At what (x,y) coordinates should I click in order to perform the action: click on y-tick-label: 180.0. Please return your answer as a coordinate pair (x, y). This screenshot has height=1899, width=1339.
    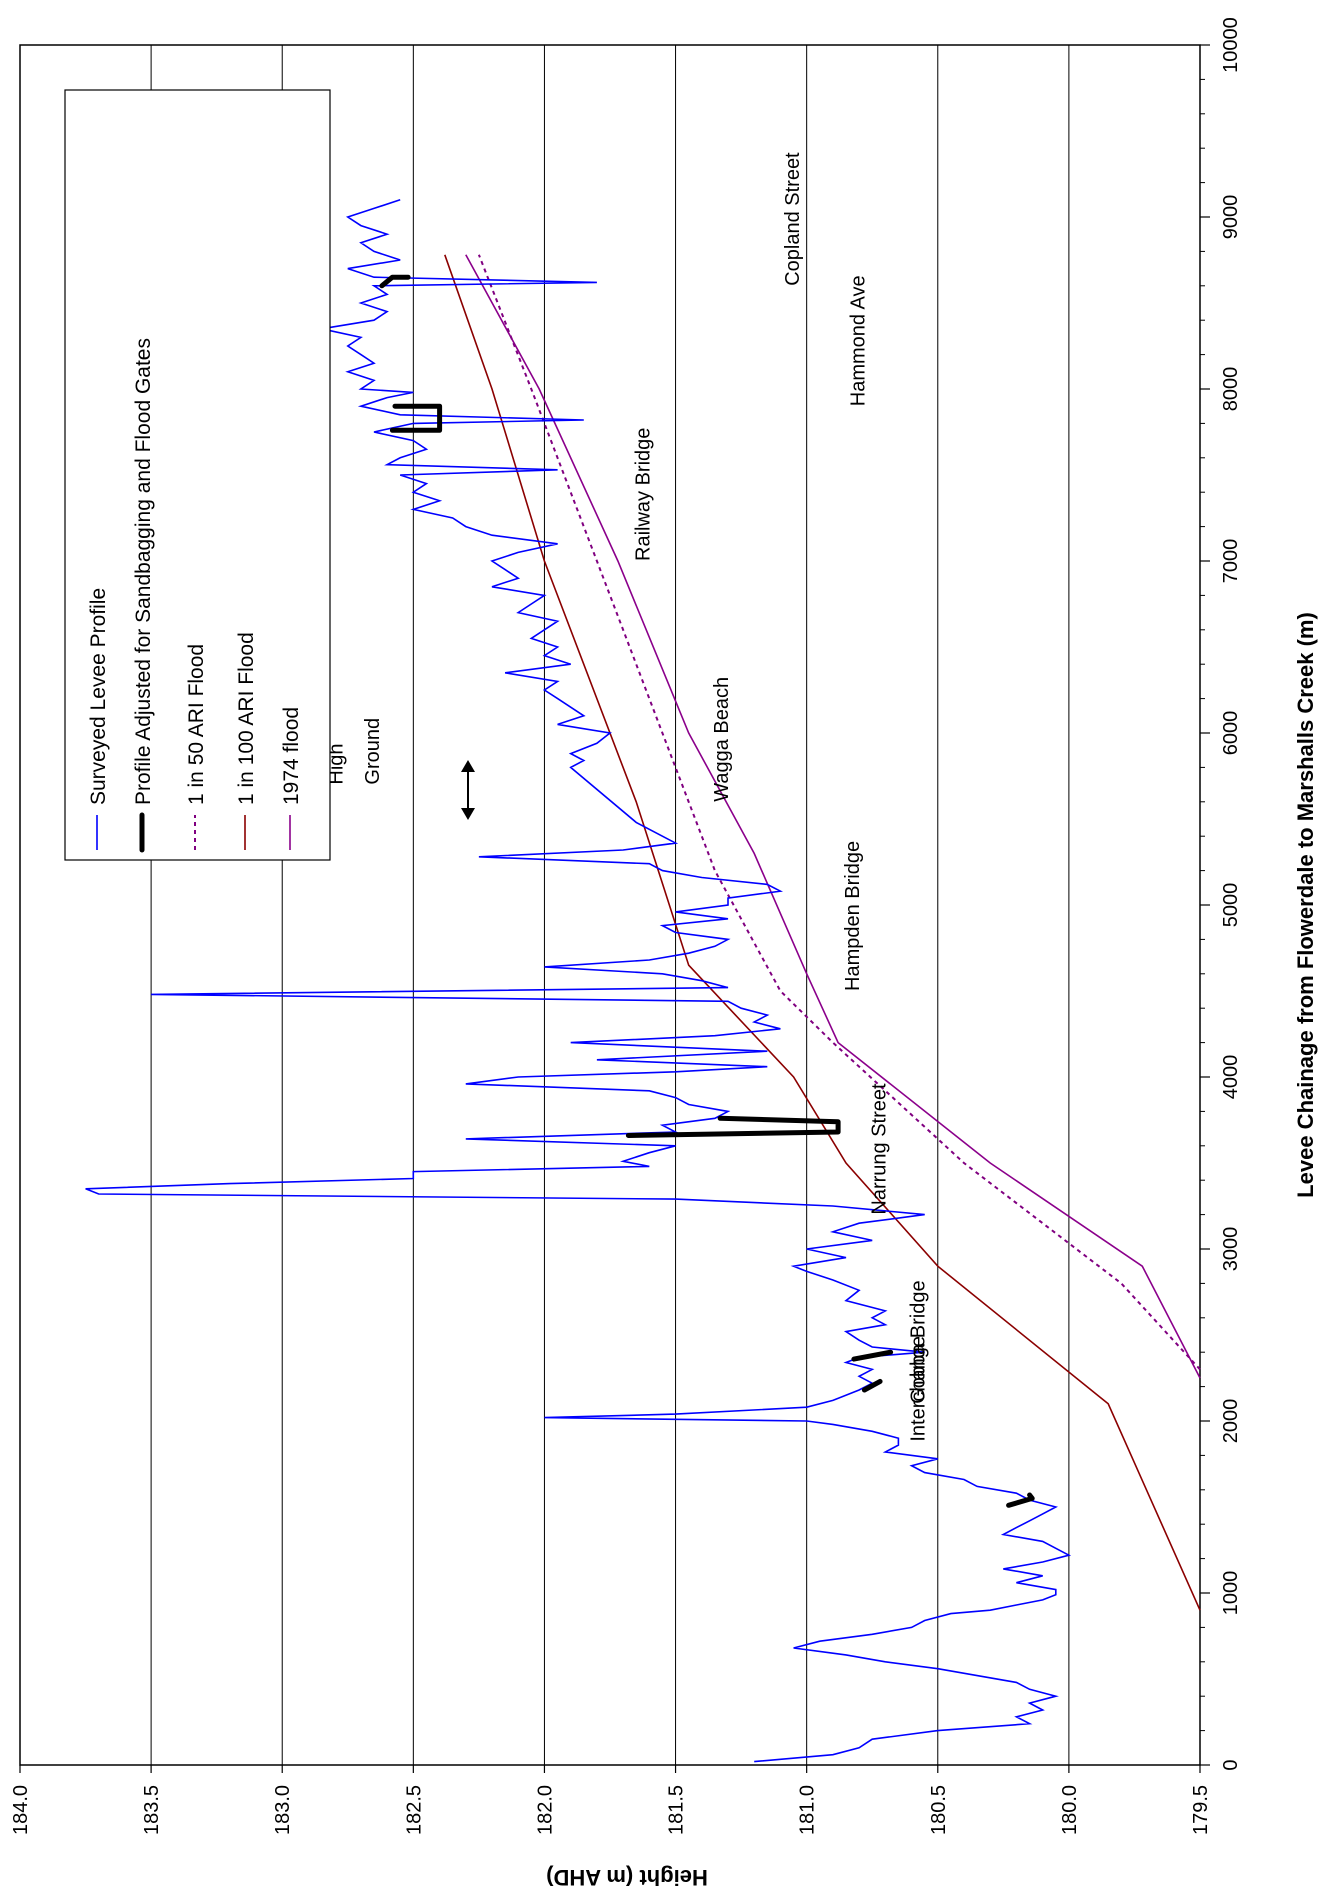
    Looking at the image, I should click on (1070, 1810).